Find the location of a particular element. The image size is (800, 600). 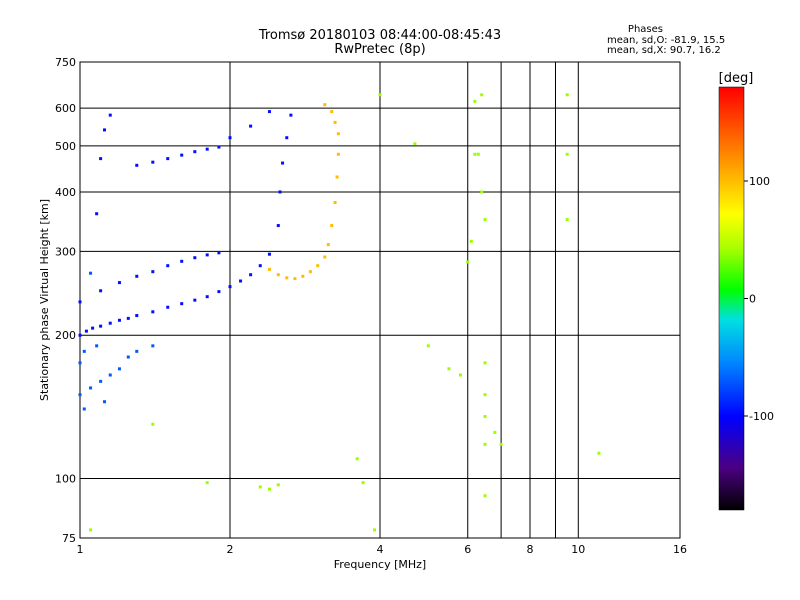

phase-info-heading: Phases is located at coordinates (645, 29).